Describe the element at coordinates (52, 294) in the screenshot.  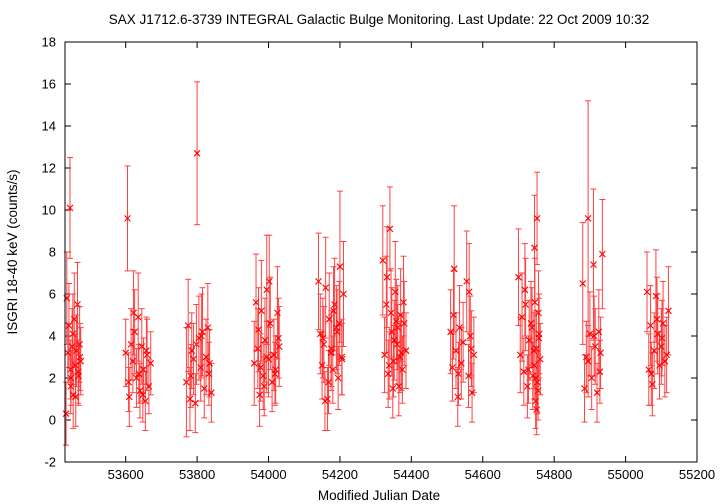
I see `y-tick-label: 6` at that location.